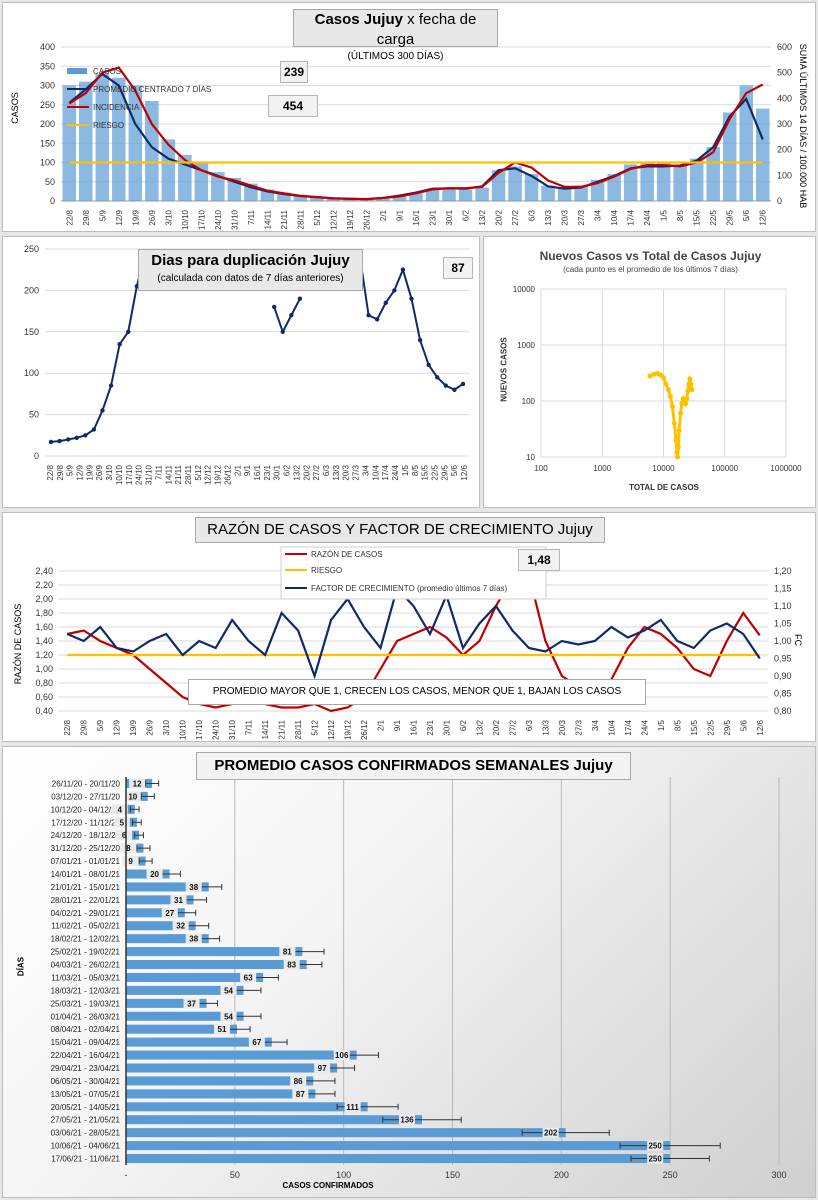 The image size is (818, 1200). Describe the element at coordinates (463, 725) in the screenshot. I see `x-tick-label: 6/2` at that location.